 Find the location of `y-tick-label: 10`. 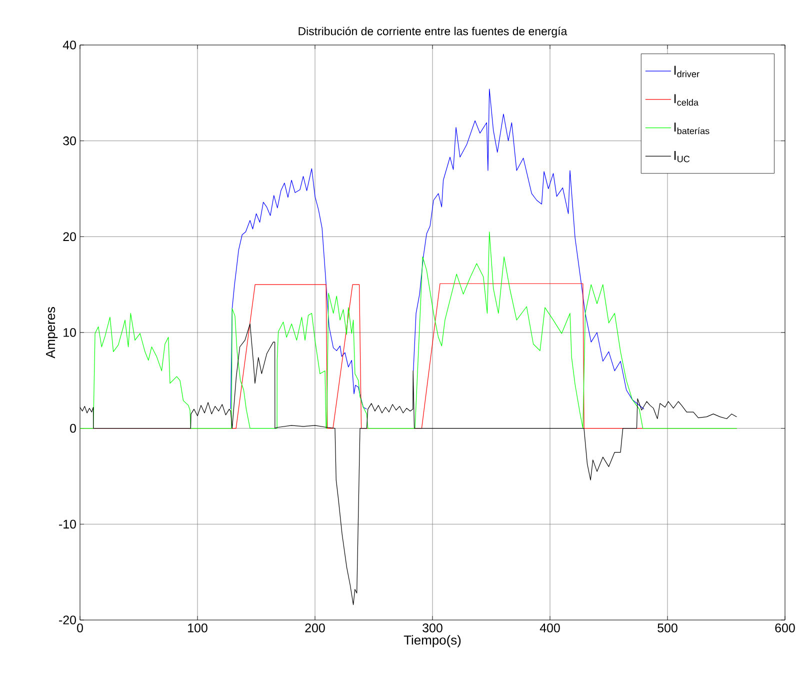

y-tick-label: 10 is located at coordinates (70, 332).